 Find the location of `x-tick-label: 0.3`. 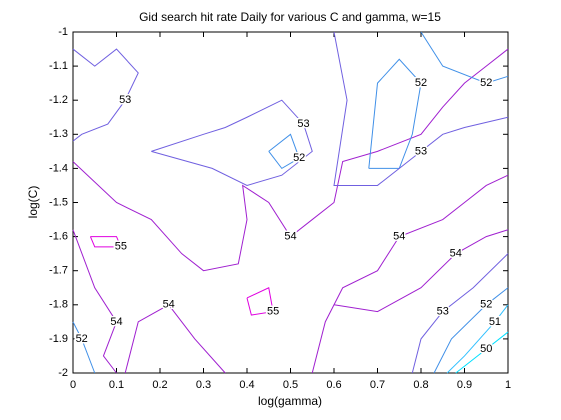

x-tick-label: 0.3 is located at coordinates (203, 385).